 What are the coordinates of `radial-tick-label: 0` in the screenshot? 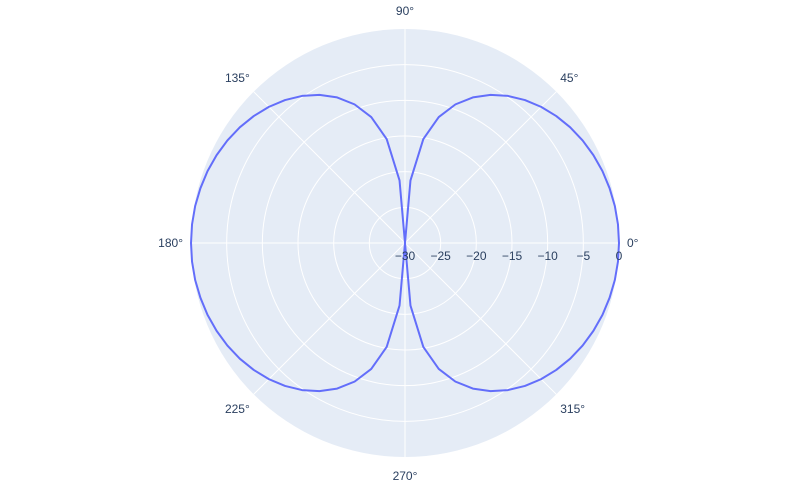 It's located at (619, 256).